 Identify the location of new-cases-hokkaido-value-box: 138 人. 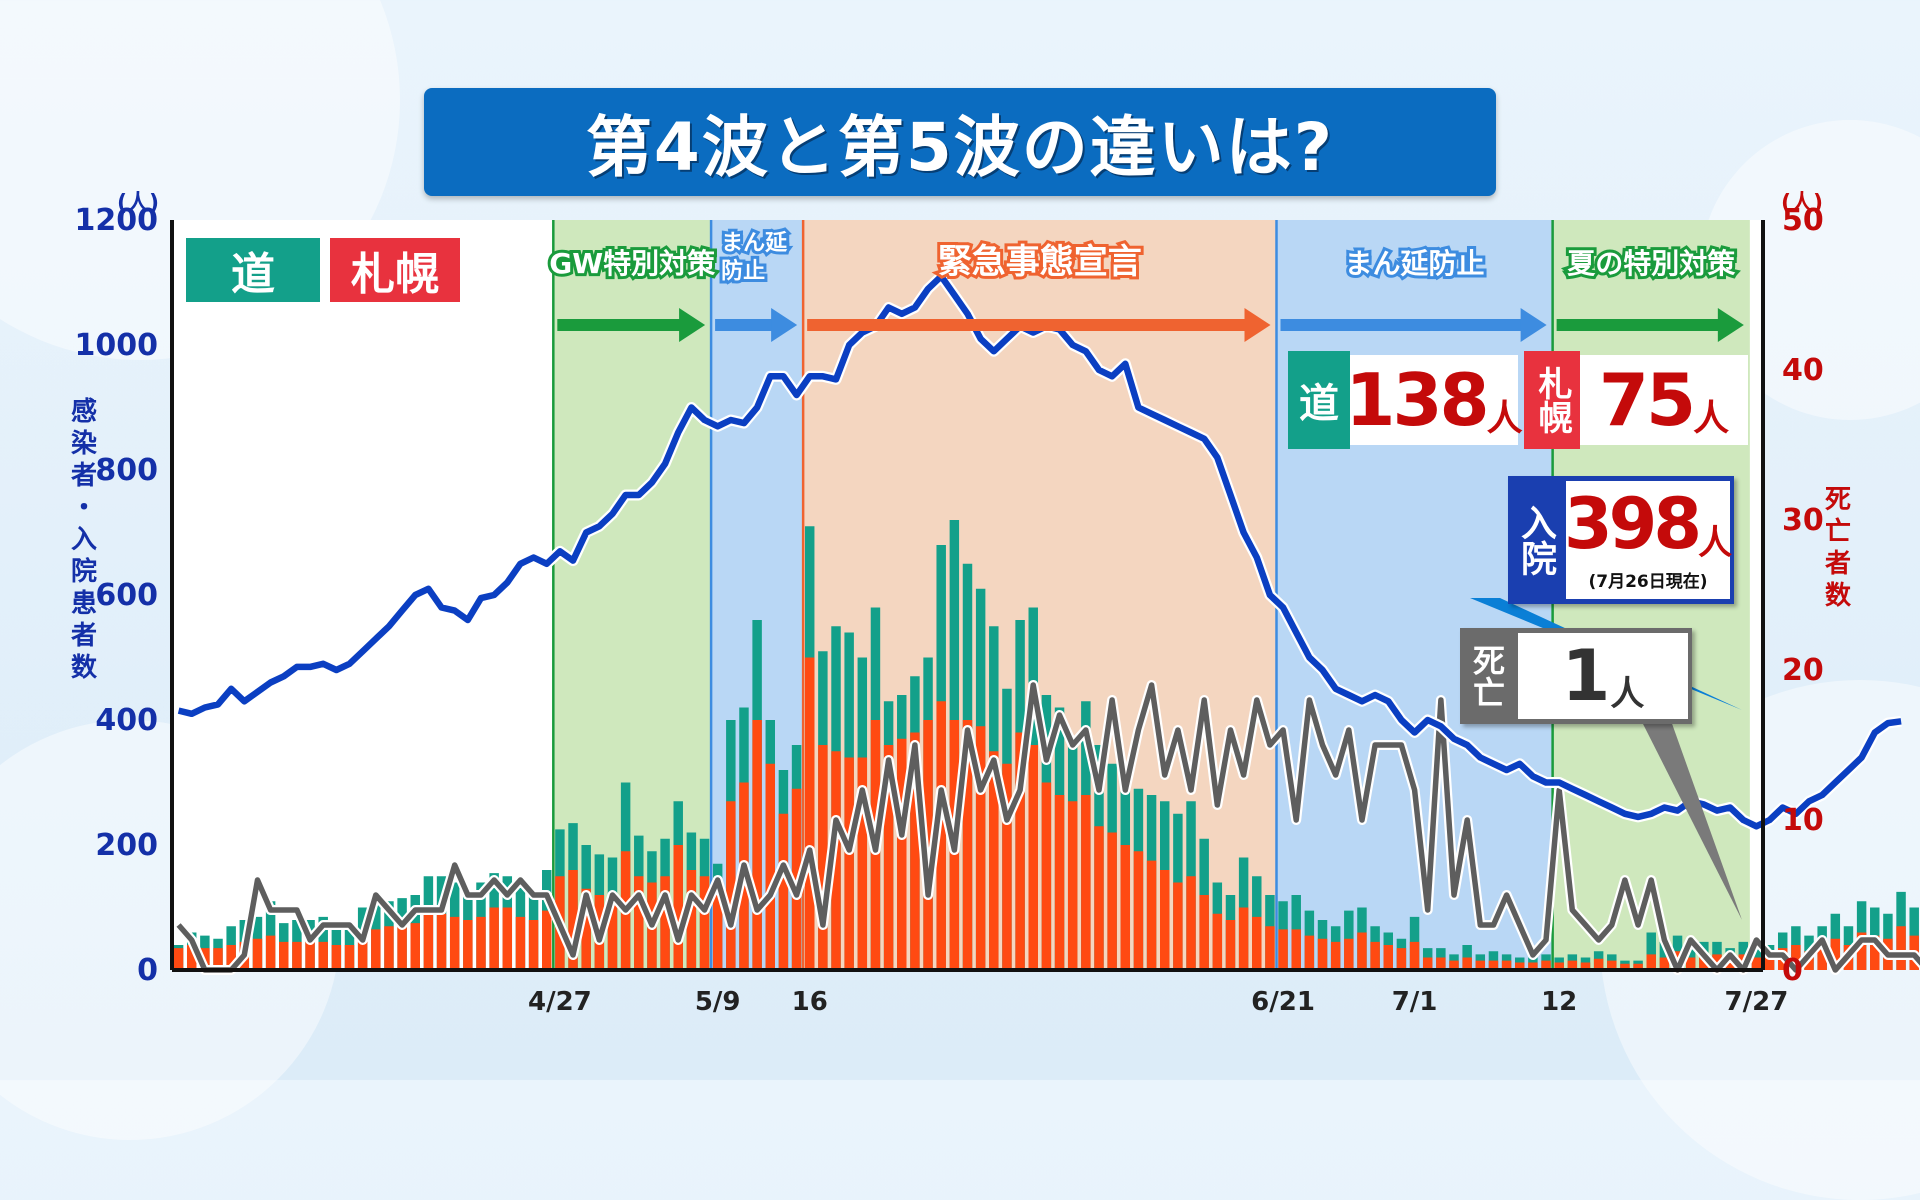
(1434, 400).